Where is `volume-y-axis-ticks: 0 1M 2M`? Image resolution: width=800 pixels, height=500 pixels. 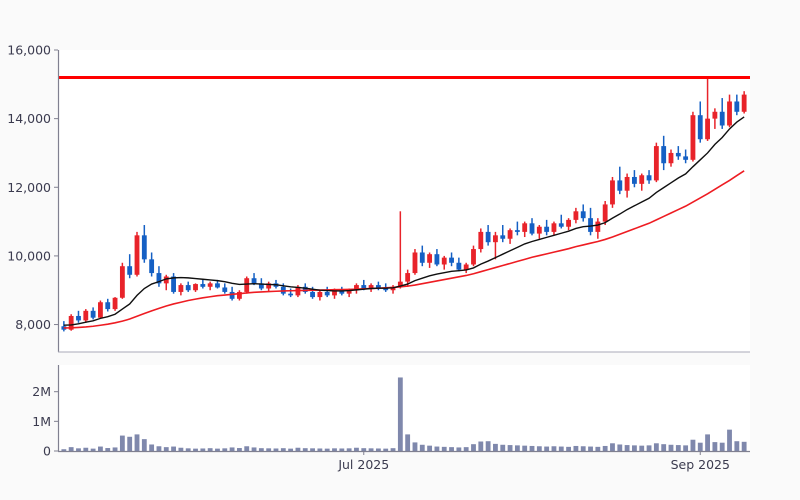 volume-y-axis-ticks: 0 1M 2M is located at coordinates (45, 421).